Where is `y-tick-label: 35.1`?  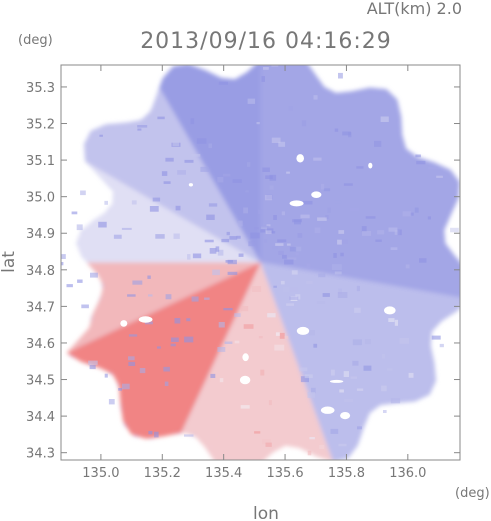 y-tick-label: 35.1 is located at coordinates (40, 161).